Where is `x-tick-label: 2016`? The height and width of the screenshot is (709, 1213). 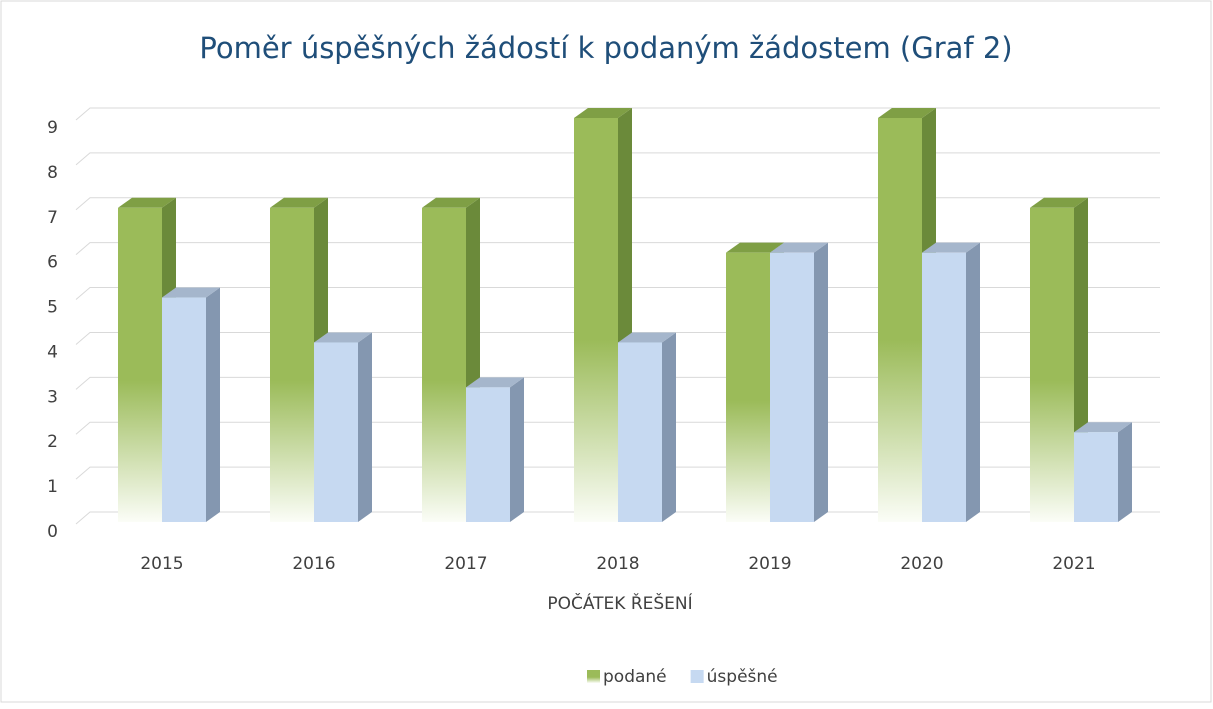 x-tick-label: 2016 is located at coordinates (313, 564).